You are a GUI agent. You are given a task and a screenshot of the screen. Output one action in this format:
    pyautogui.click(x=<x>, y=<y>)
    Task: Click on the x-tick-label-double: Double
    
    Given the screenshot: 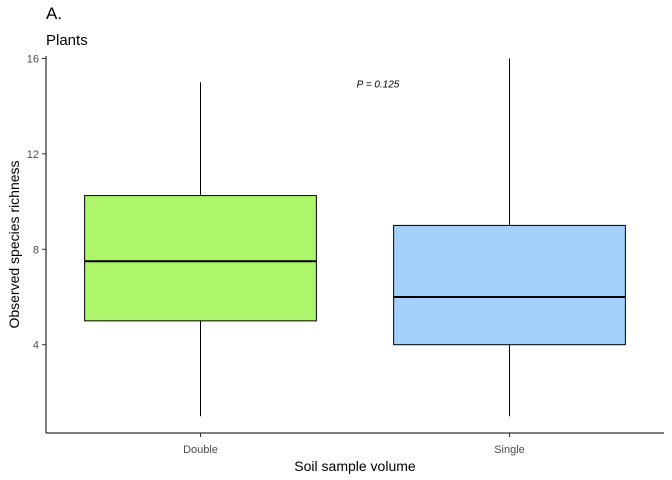 What is the action you would take?
    pyautogui.click(x=200, y=450)
    